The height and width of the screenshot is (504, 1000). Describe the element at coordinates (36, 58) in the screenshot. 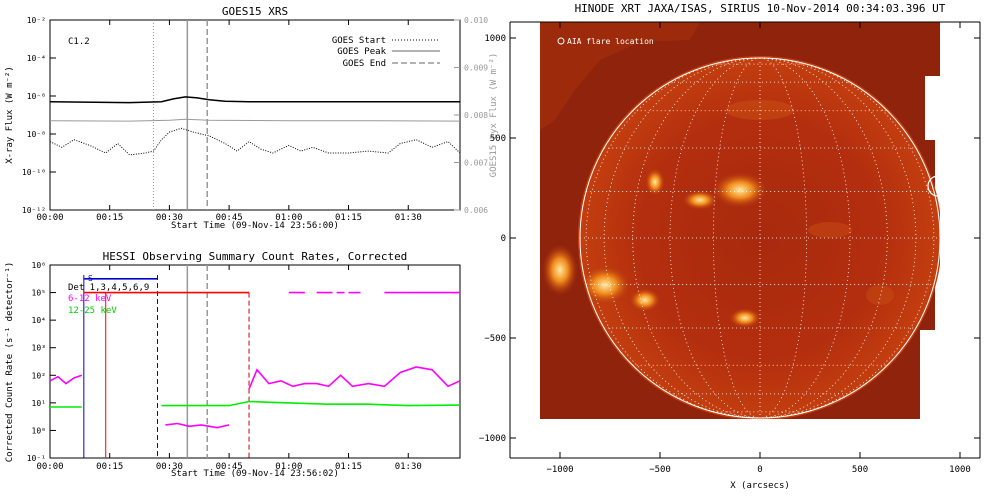

I see `goes-ytick-label: 10⁻⁴` at that location.